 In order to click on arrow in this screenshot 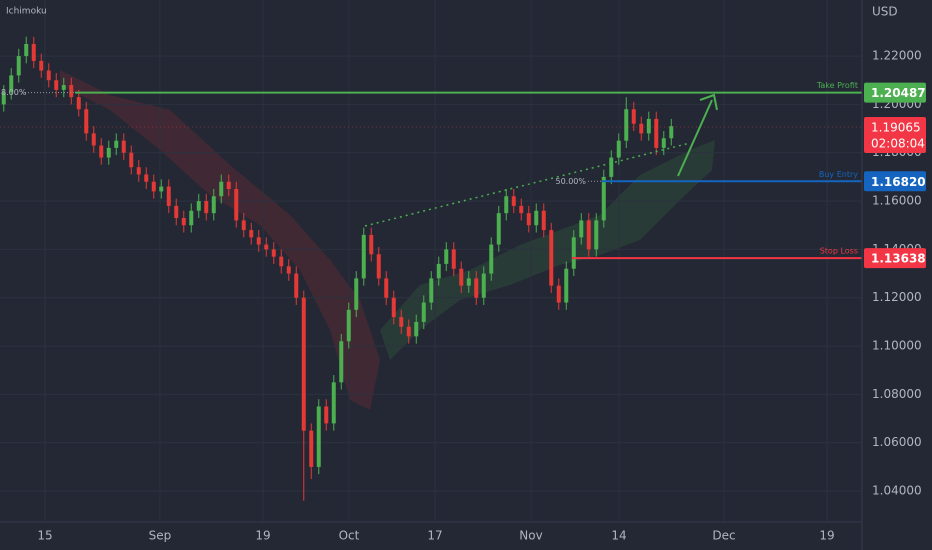, I will do `click(695, 138)`.